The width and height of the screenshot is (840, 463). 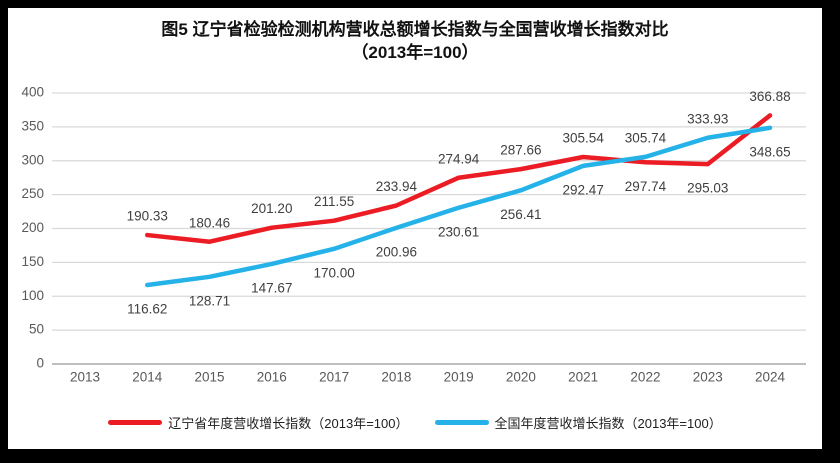 I want to click on x-tick-label: 2015, so click(x=210, y=377).